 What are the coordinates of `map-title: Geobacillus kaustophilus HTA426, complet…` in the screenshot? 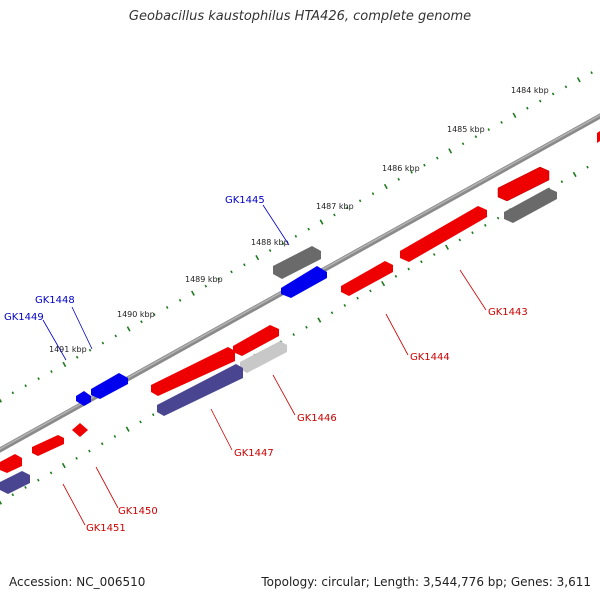 It's located at (300, 16).